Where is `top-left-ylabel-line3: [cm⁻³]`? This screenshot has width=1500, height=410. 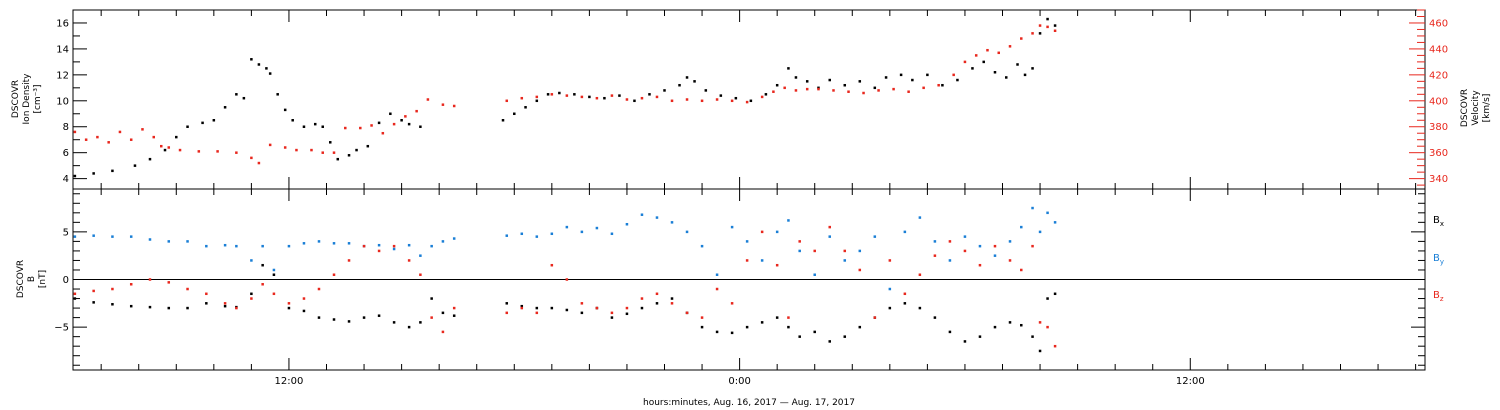
top-left-ylabel-line3: [cm⁻³] is located at coordinates (38, 98).